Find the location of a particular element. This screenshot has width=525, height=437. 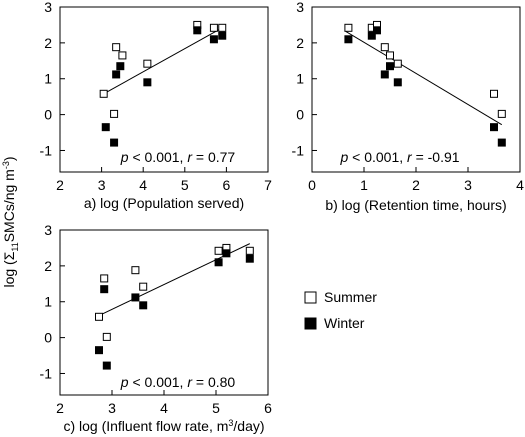

x-axis-label: b) log (Retention time, hours) is located at coordinates (415, 205).